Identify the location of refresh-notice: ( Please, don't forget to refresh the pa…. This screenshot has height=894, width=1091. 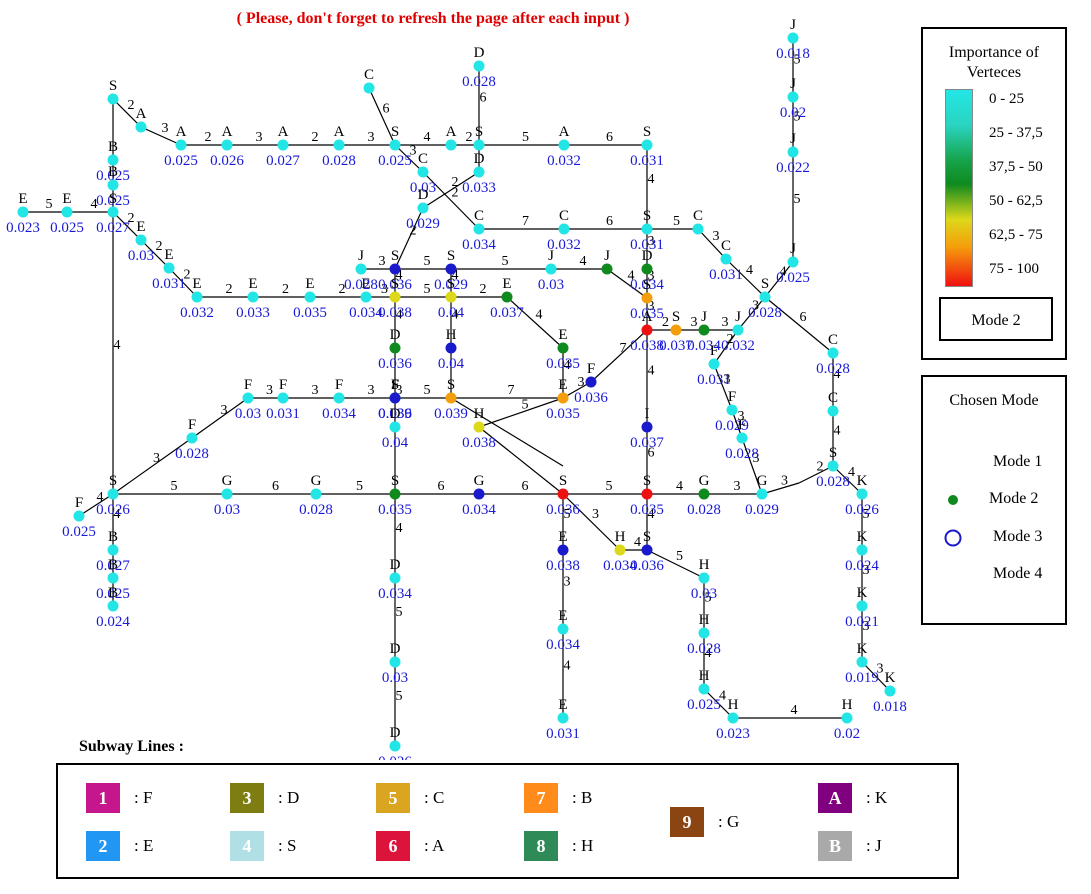
(433, 18).